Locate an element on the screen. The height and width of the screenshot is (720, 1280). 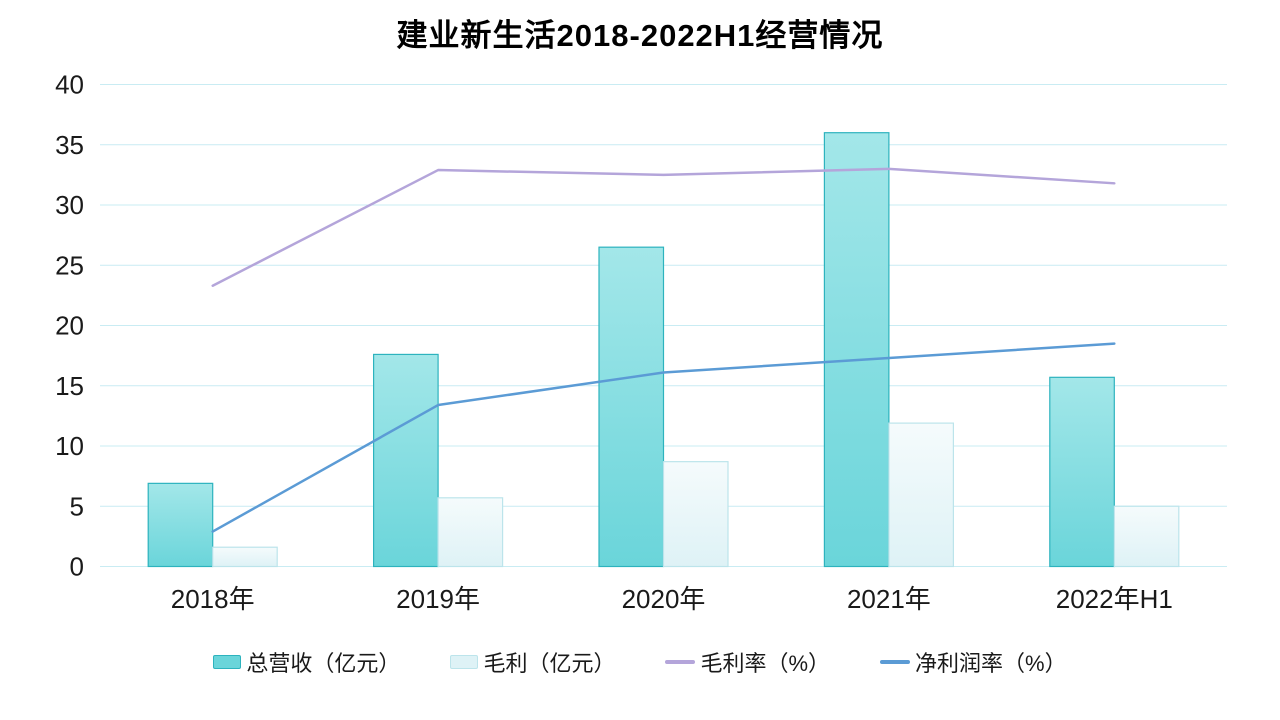
legend-label: 净利润率（%） is located at coordinates (991, 663).